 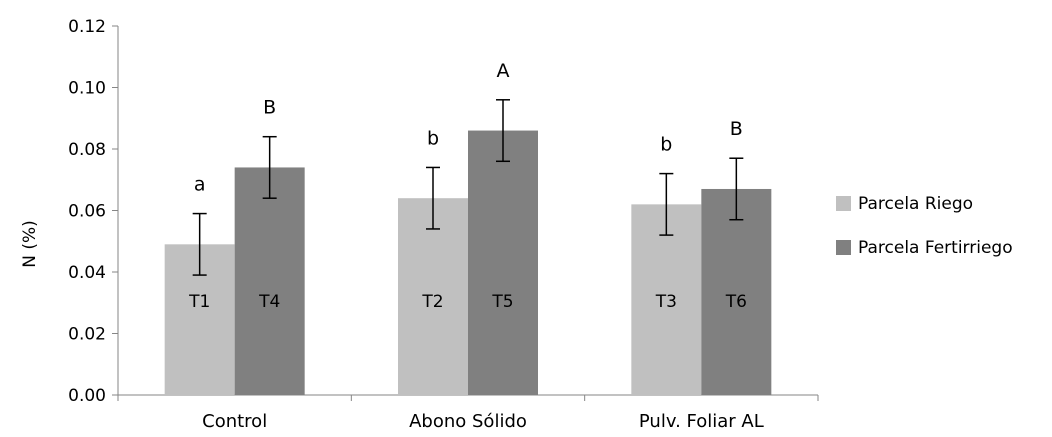 What do you see at coordinates (924, 226) in the screenshot?
I see `legend: Parcela Riego Parcela Fertirriego` at bounding box center [924, 226].